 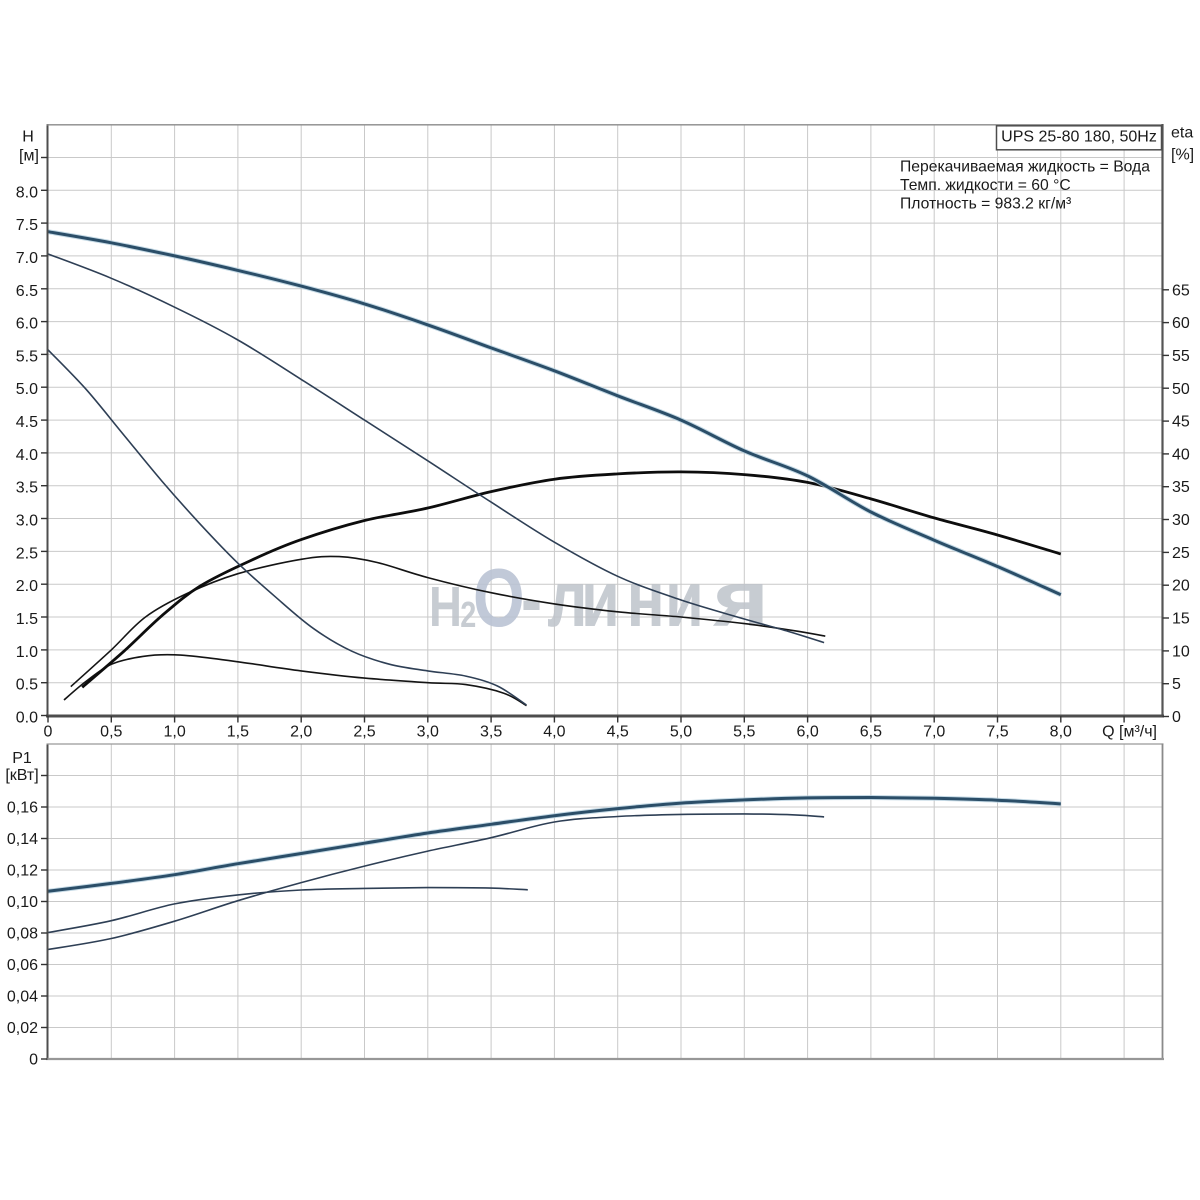 What do you see at coordinates (27, 455) in the screenshot?
I see `svg-text: 4.0` at bounding box center [27, 455].